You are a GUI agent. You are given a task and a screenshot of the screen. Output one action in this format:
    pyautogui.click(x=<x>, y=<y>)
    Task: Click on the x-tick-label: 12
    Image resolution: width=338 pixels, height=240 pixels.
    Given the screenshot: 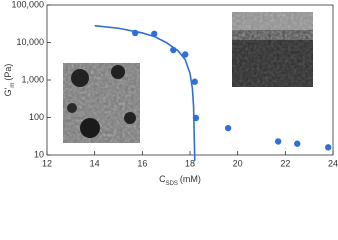 What is the action you would take?
    pyautogui.click(x=47, y=163)
    